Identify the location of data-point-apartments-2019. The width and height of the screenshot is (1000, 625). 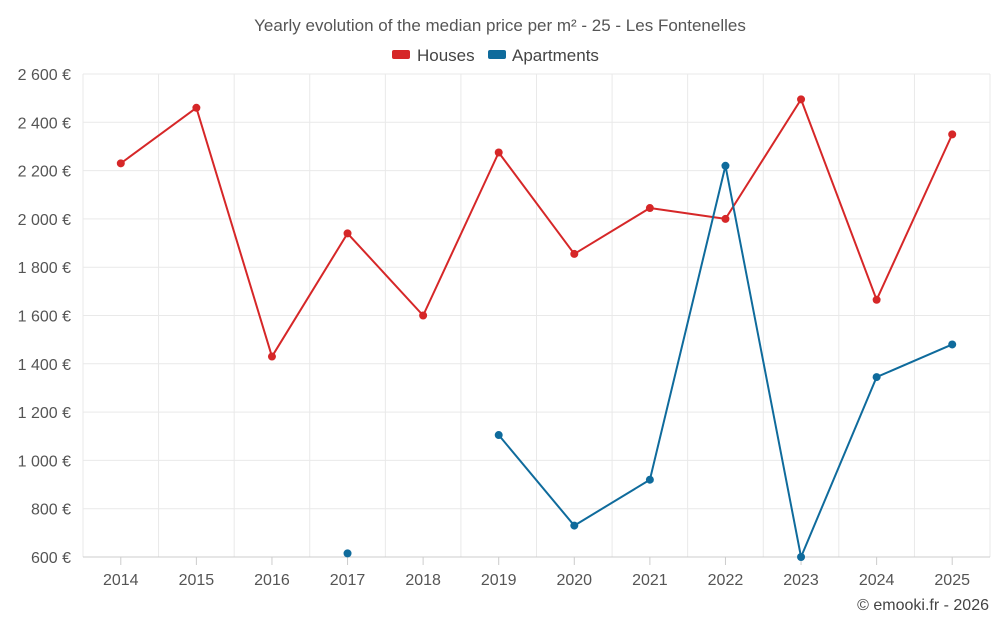
(498, 435).